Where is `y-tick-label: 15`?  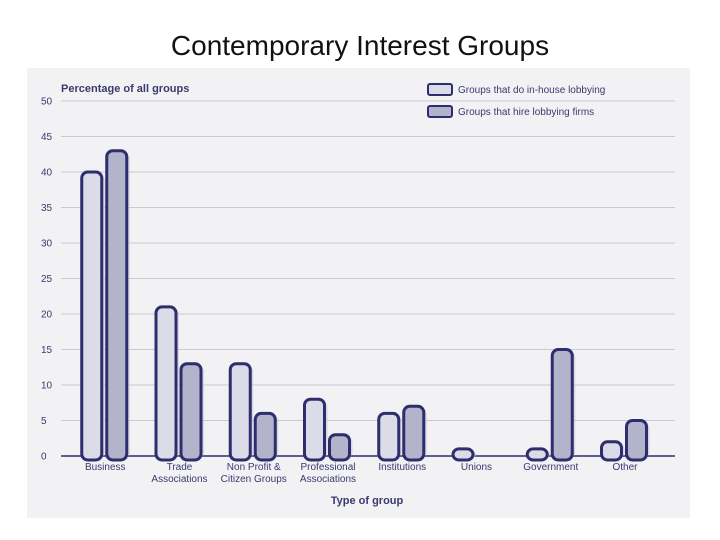 y-tick-label: 15 is located at coordinates (47, 350).